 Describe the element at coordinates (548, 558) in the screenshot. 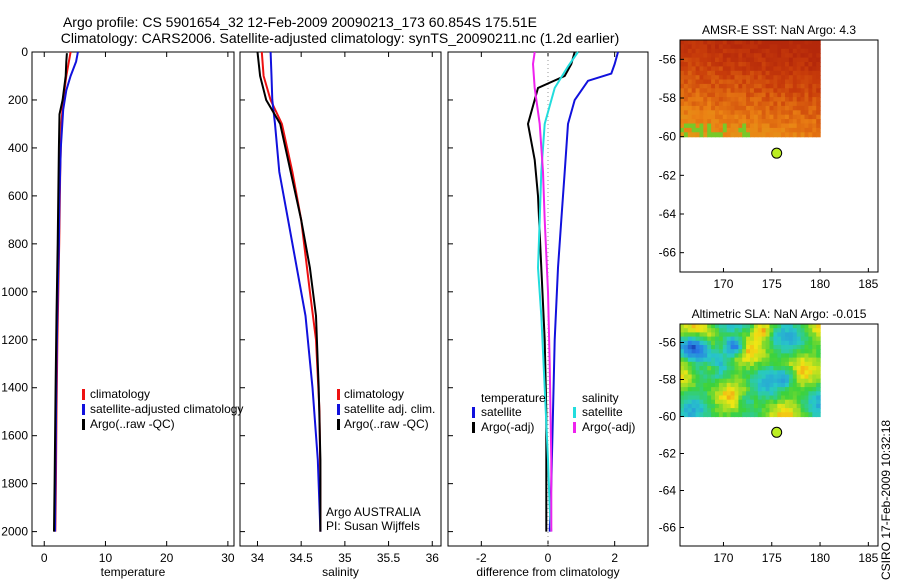

I see `difference-xtick-label: 0` at that location.